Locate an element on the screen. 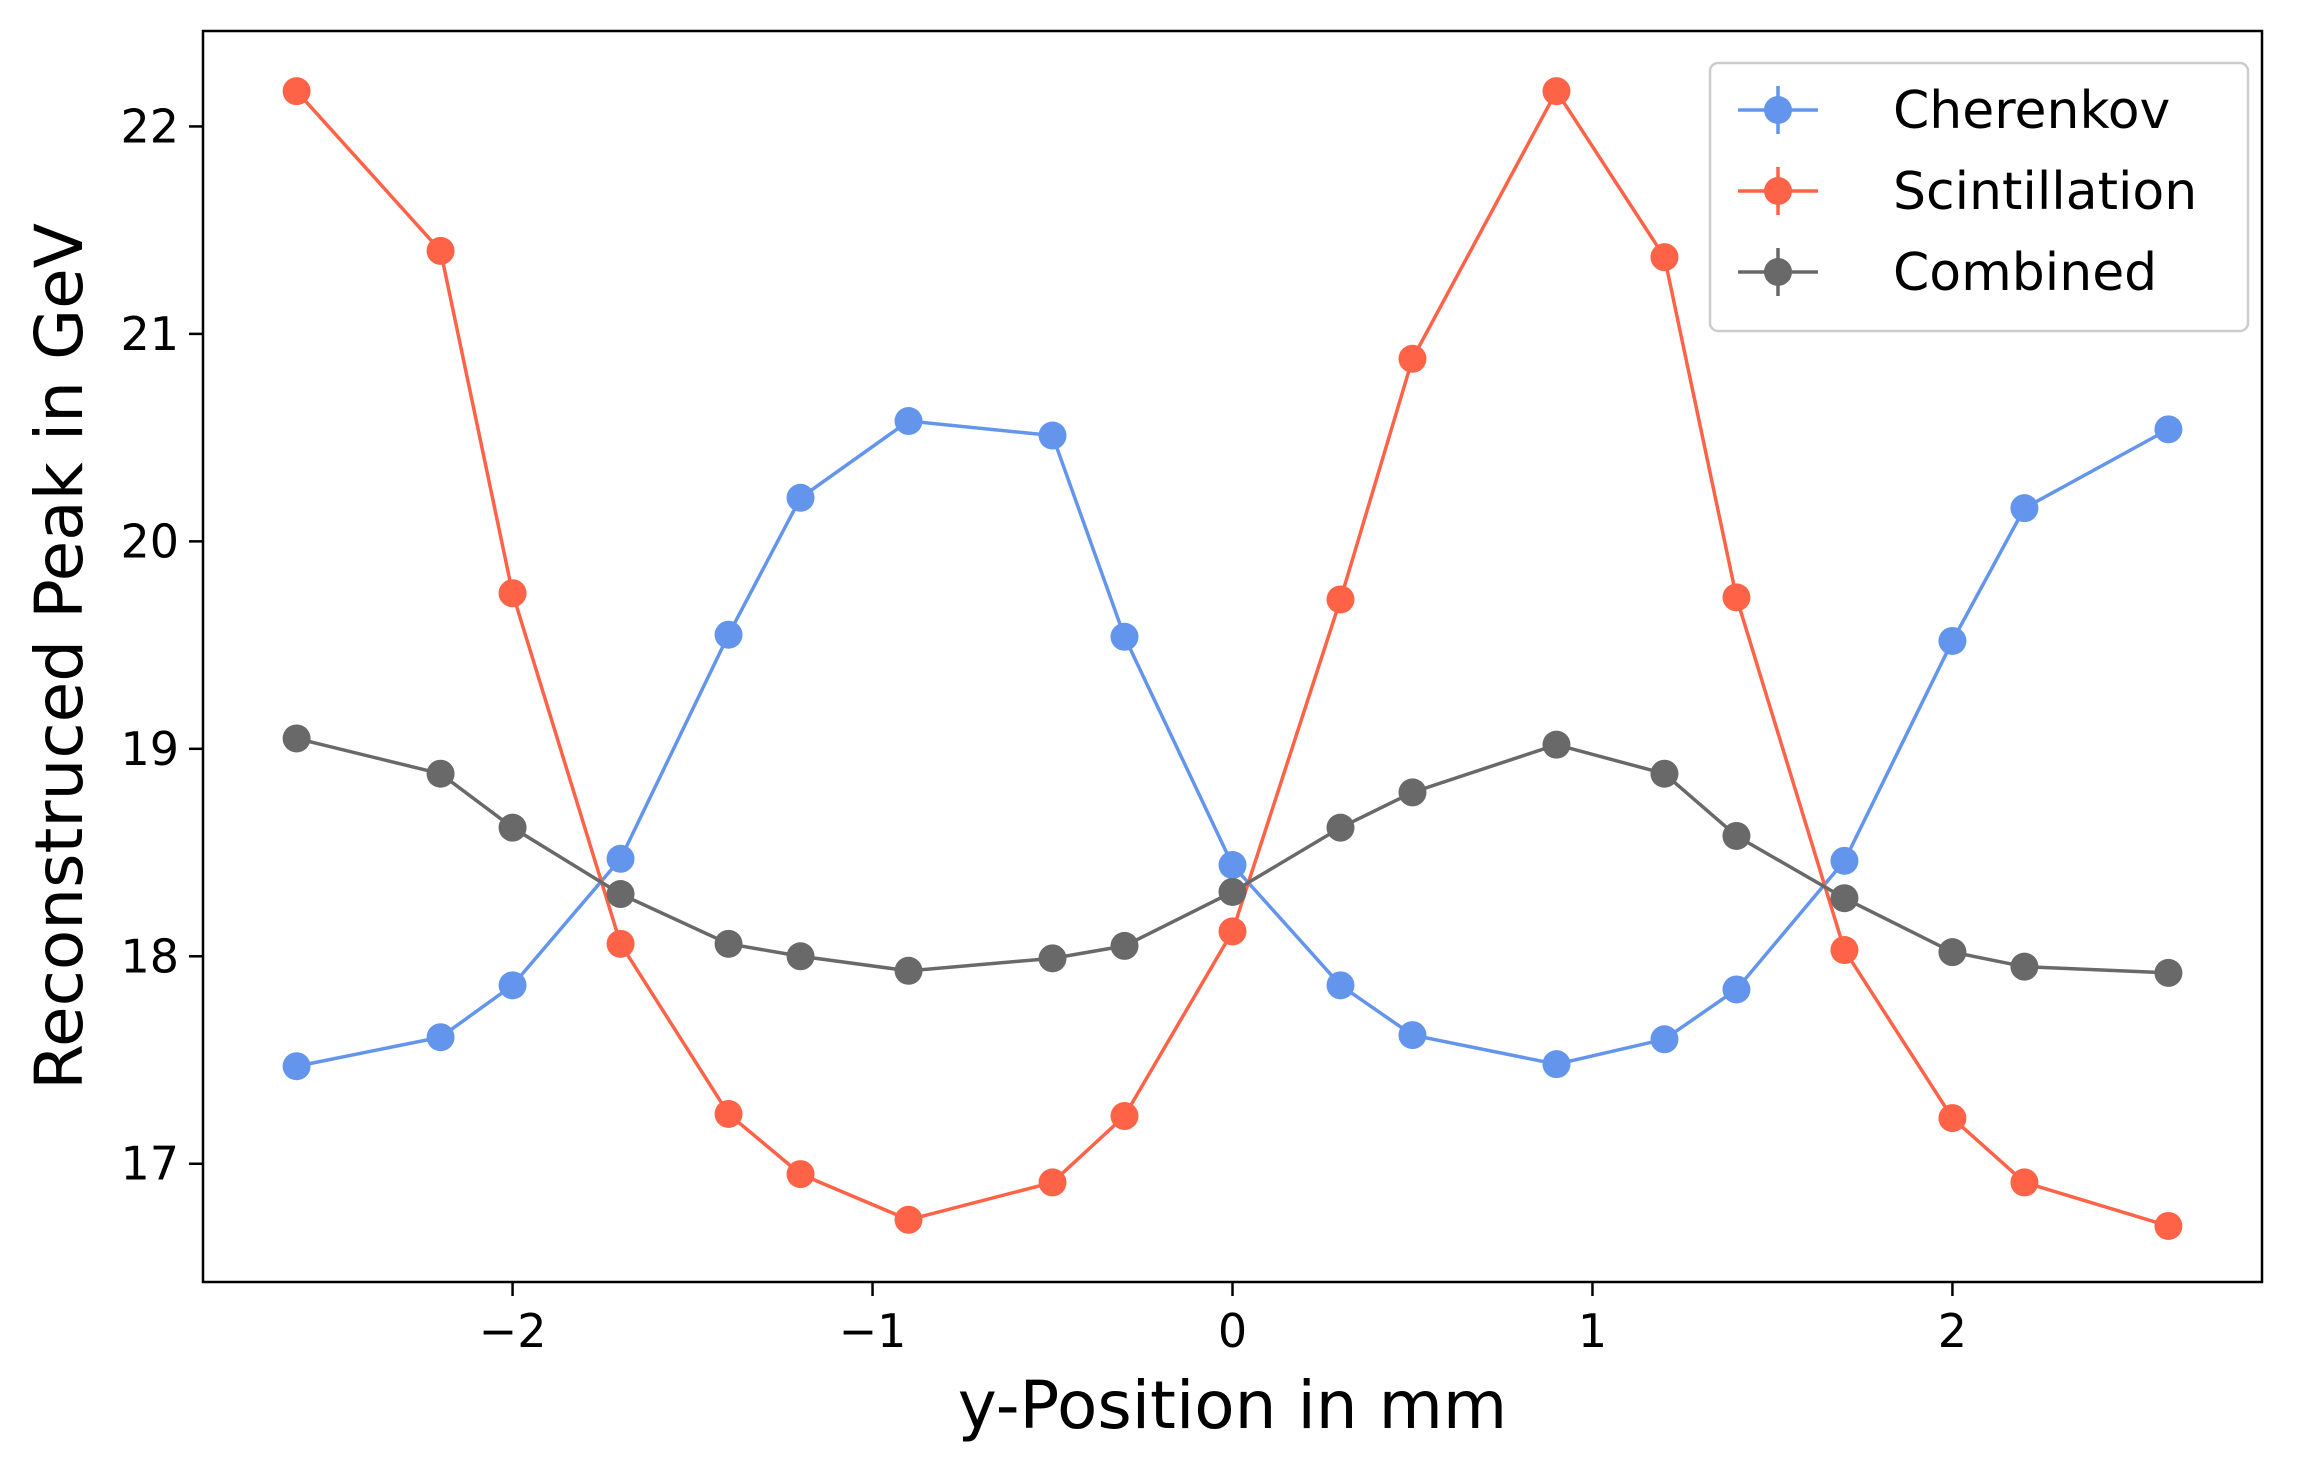 The width and height of the screenshot is (2303, 1457). x-tick-label: 2 is located at coordinates (1952, 1331).